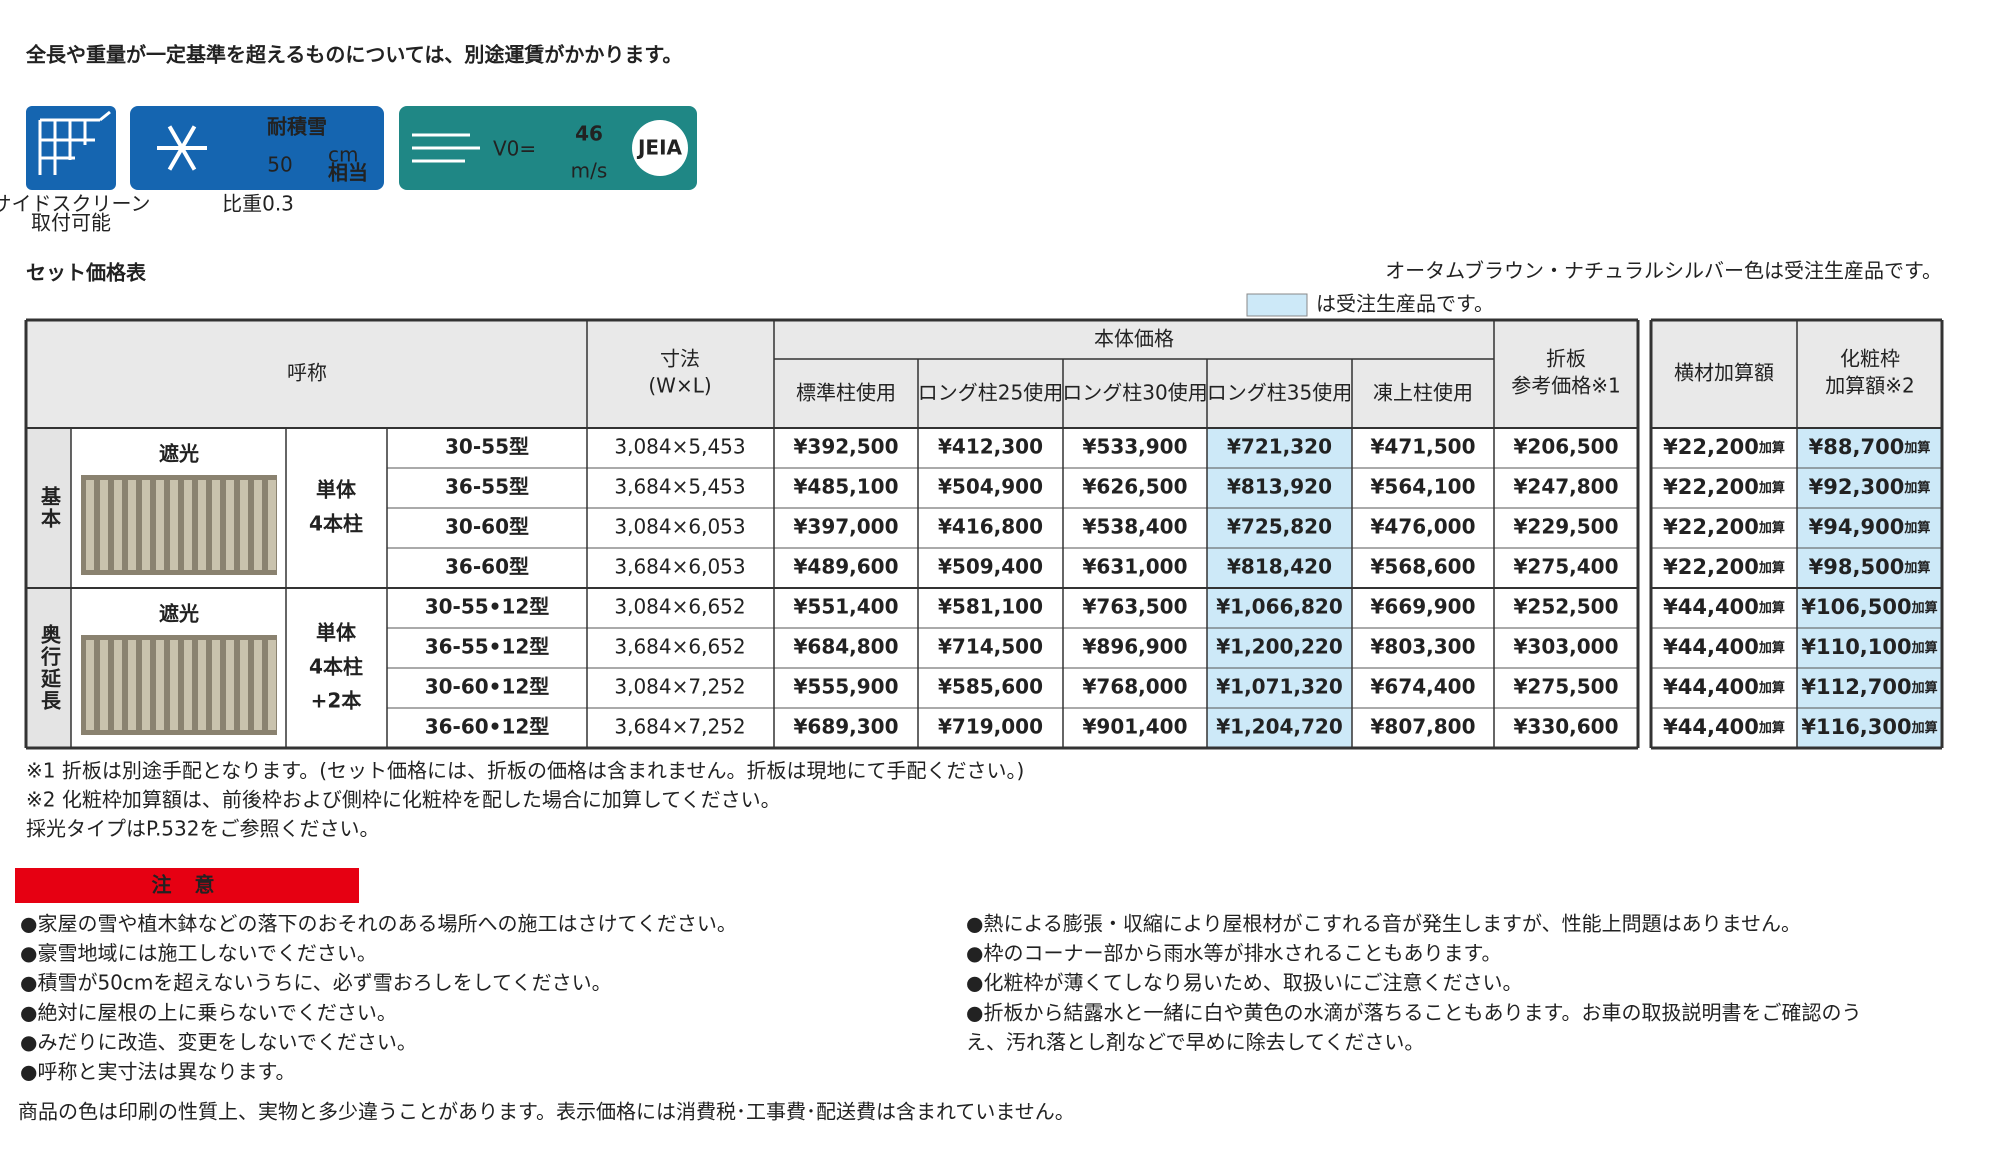 The image size is (1999, 1164). Describe the element at coordinates (1857, 567) in the screenshot. I see `price-text: ¥98,500` at that location.